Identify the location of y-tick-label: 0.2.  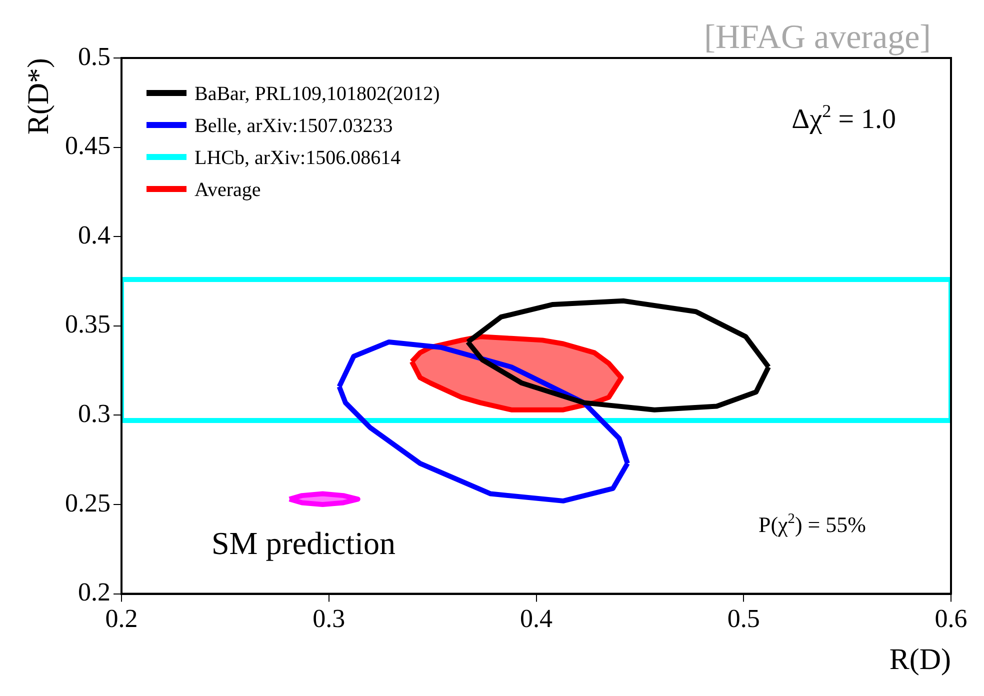
(94, 592).